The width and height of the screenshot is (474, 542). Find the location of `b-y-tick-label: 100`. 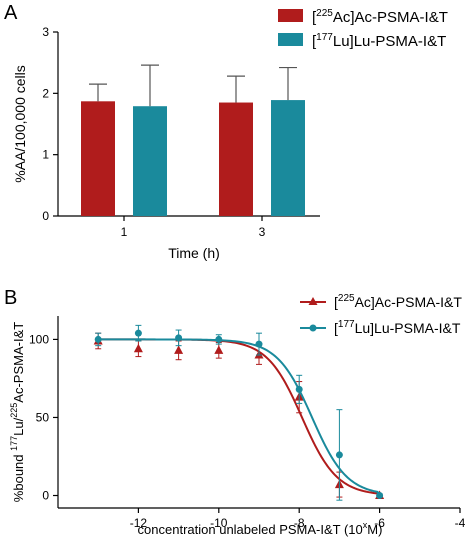

b-y-tick-label: 100 is located at coordinates (39, 339).